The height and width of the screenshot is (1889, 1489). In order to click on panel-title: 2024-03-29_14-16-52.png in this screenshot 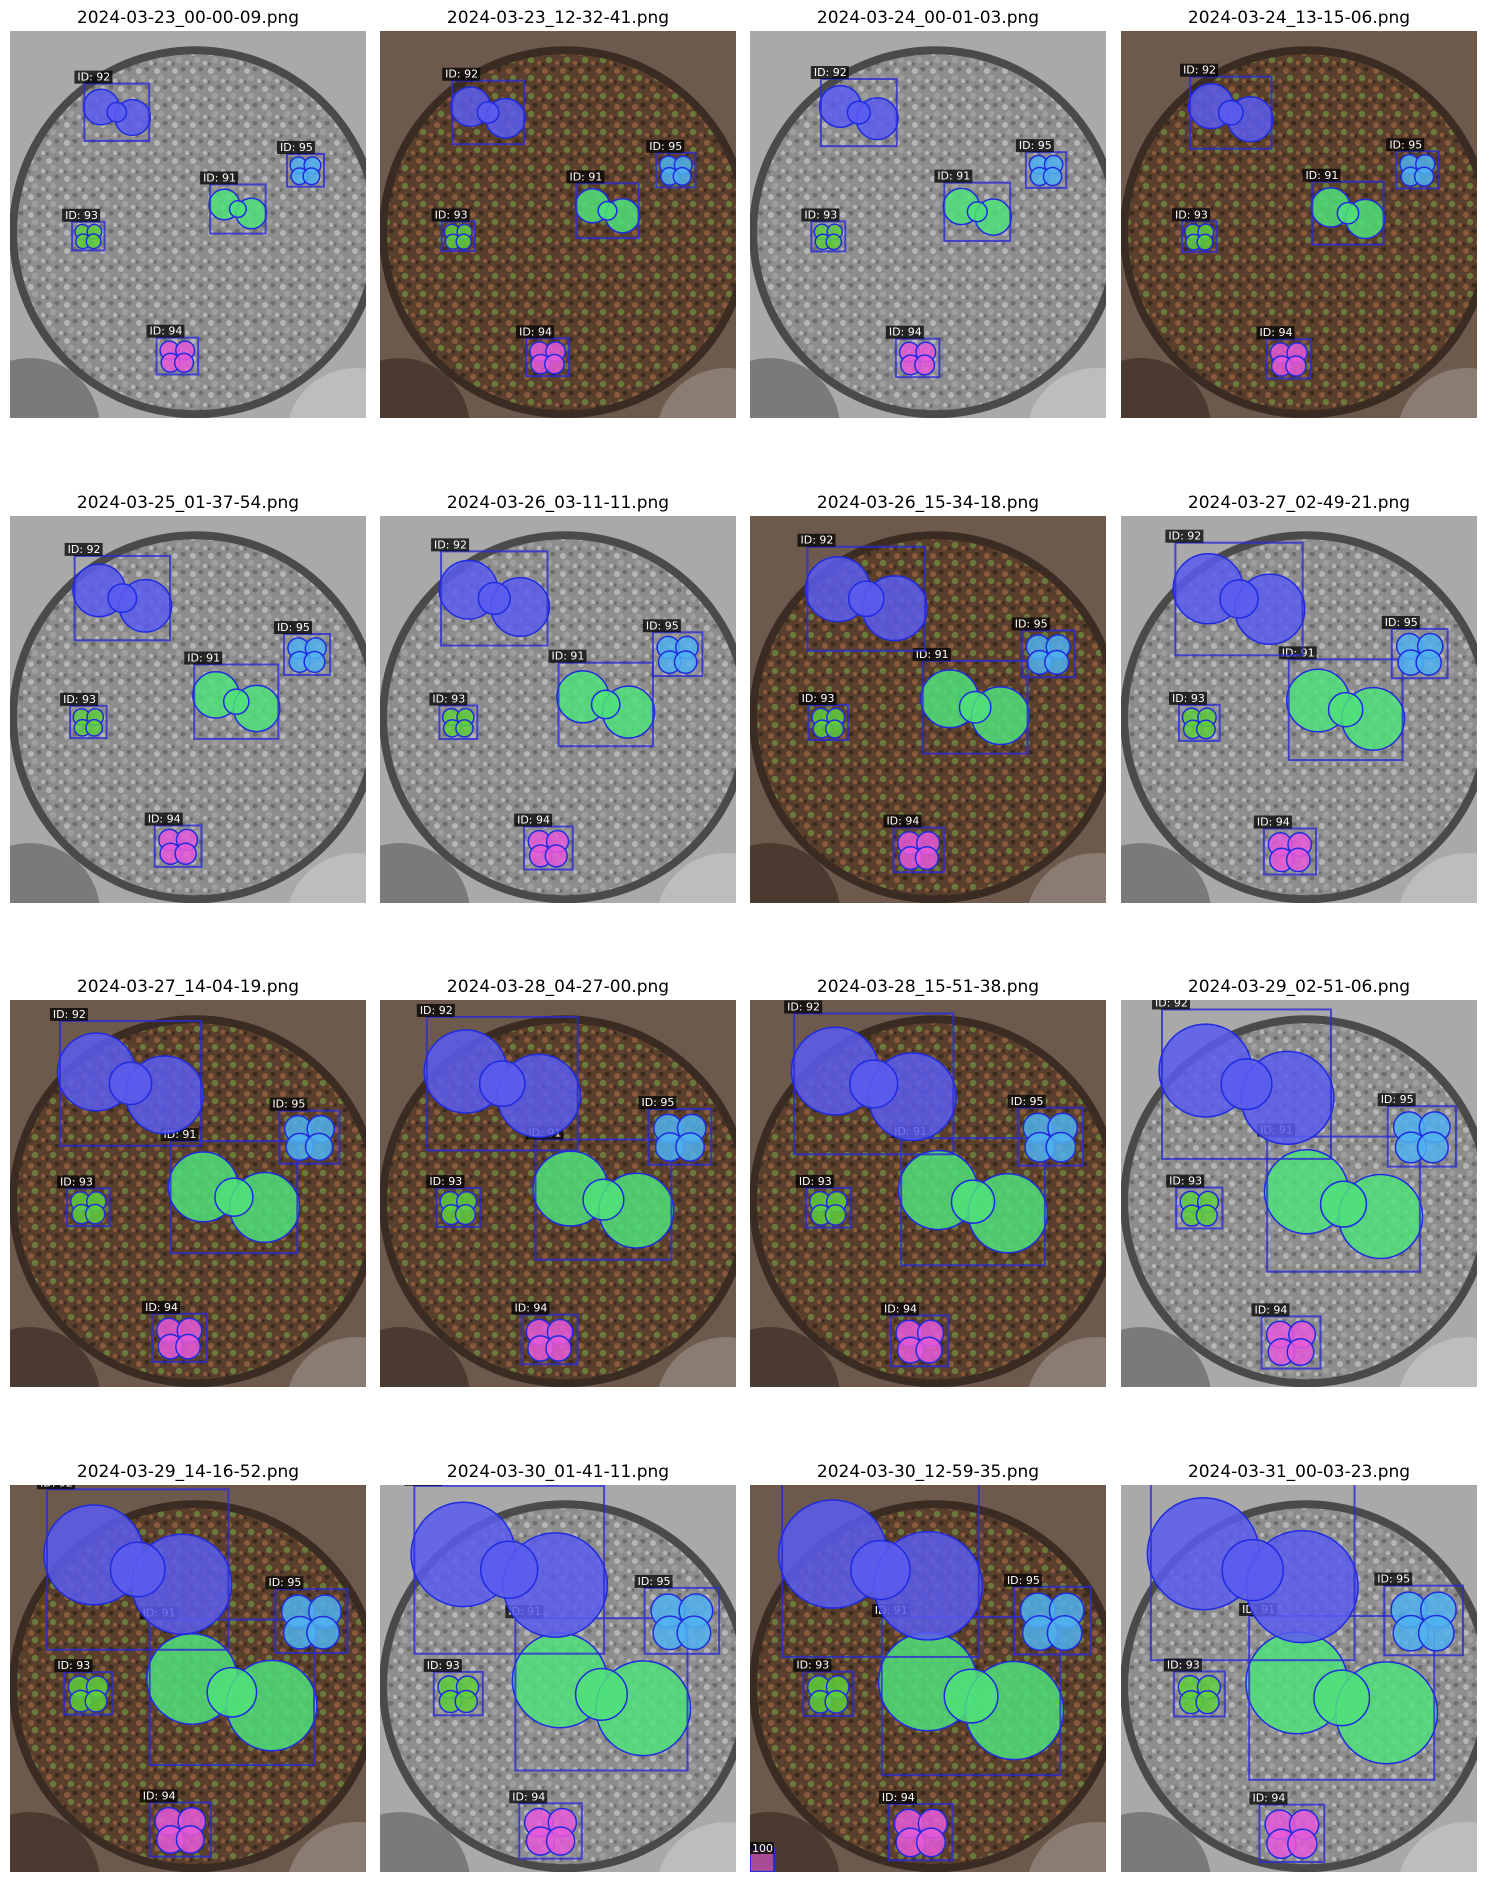, I will do `click(188, 1472)`.